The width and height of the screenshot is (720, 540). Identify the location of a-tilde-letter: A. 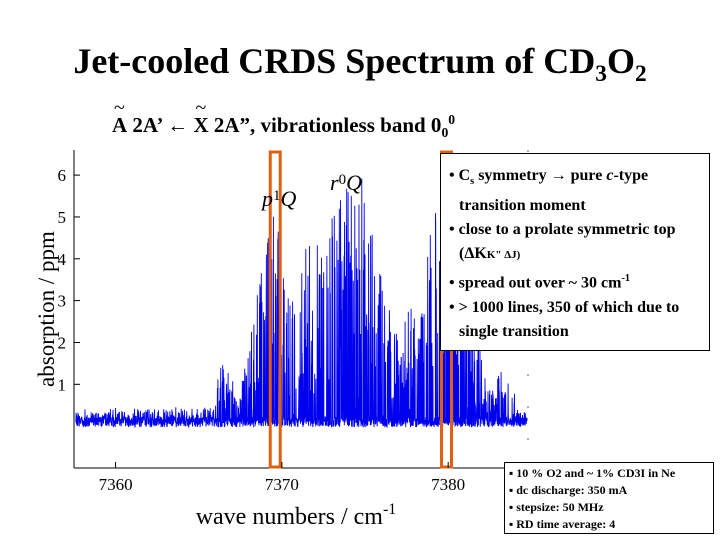
(119, 117).